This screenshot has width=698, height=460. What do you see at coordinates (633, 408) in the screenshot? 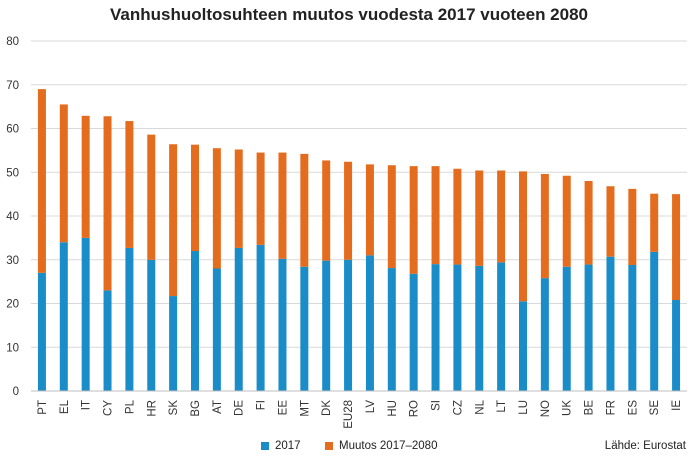
I see `x-tick-label-es: ES` at bounding box center [633, 408].